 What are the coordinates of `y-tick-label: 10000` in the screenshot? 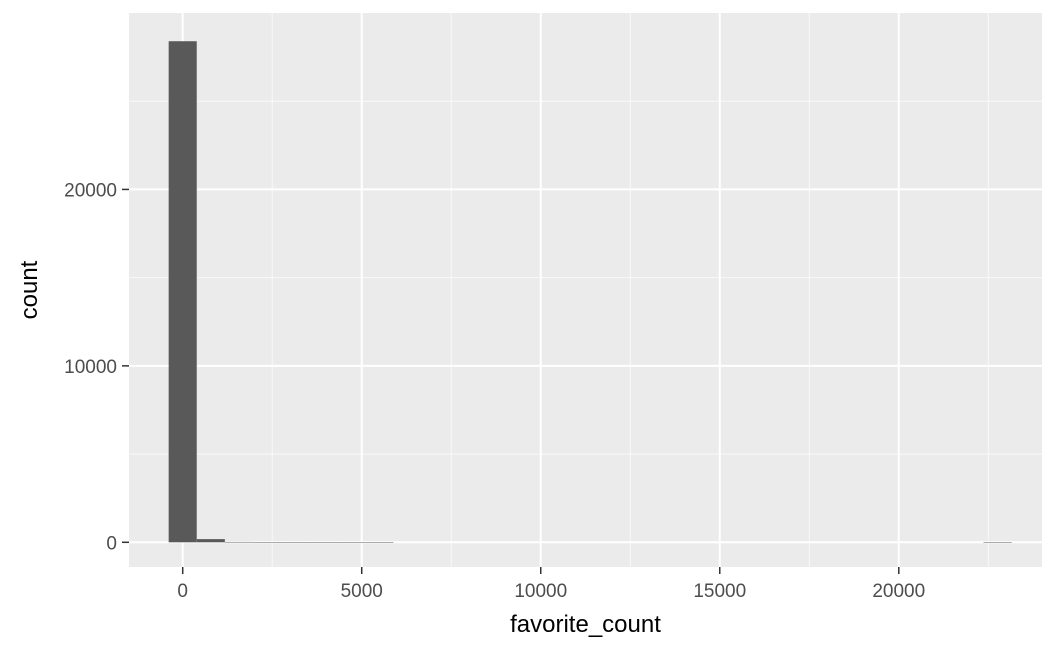 It's located at (90, 367).